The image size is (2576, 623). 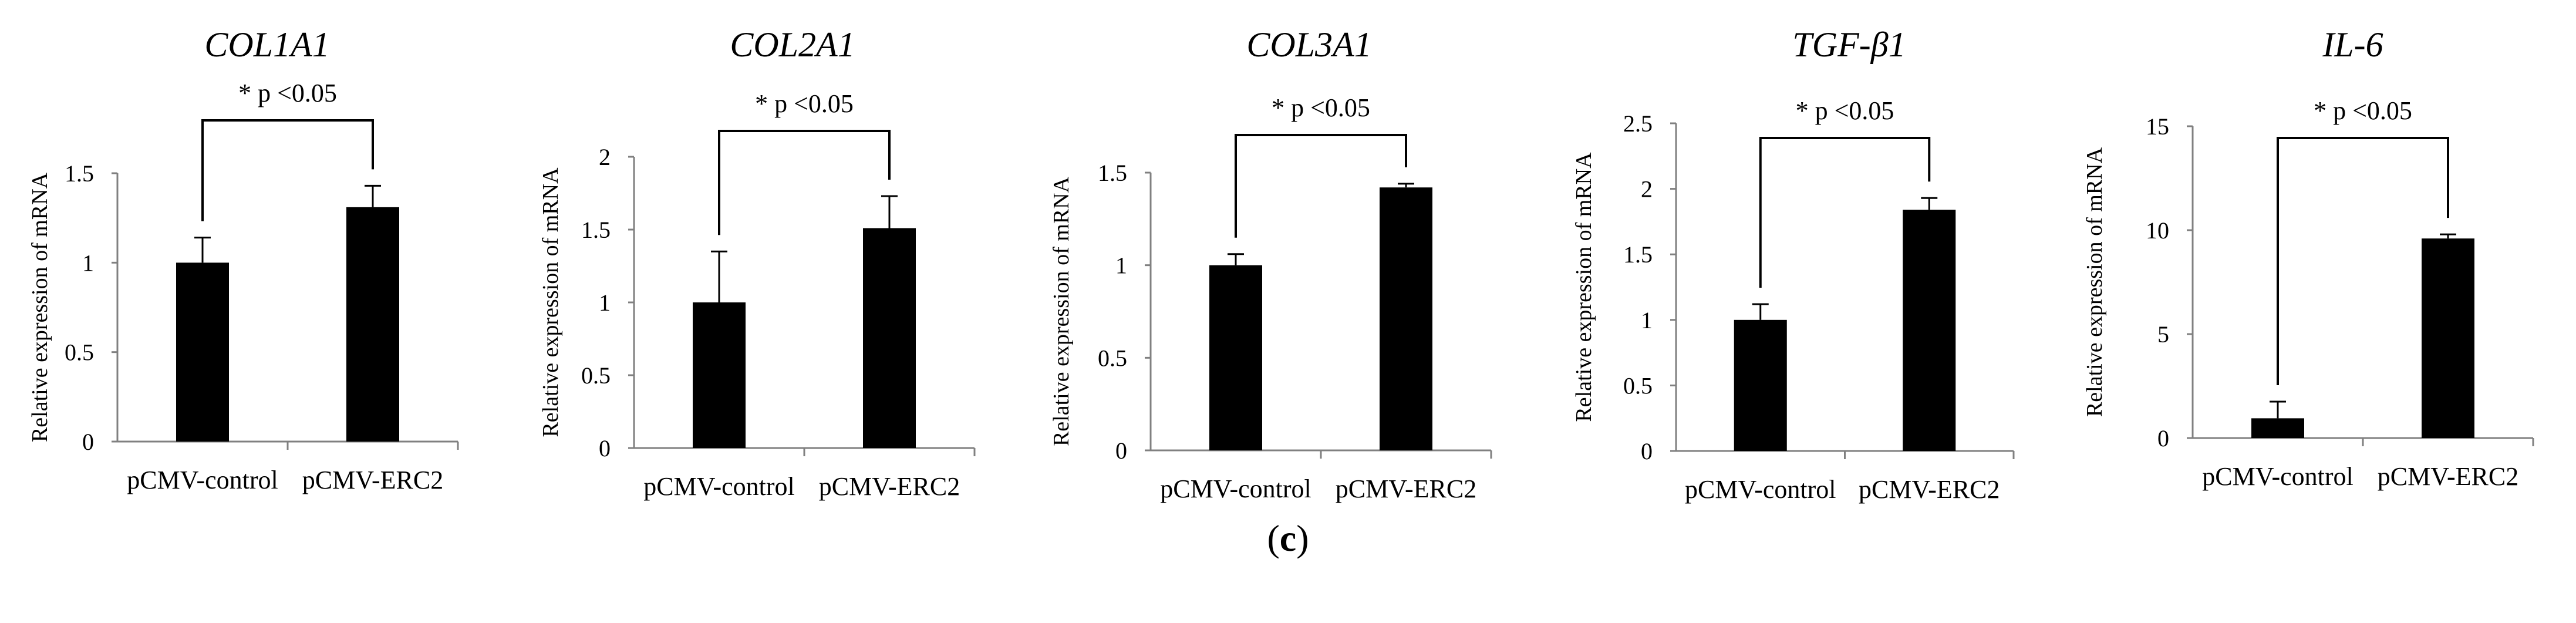 I want to click on figure-caption: (c), so click(x=1288, y=538).